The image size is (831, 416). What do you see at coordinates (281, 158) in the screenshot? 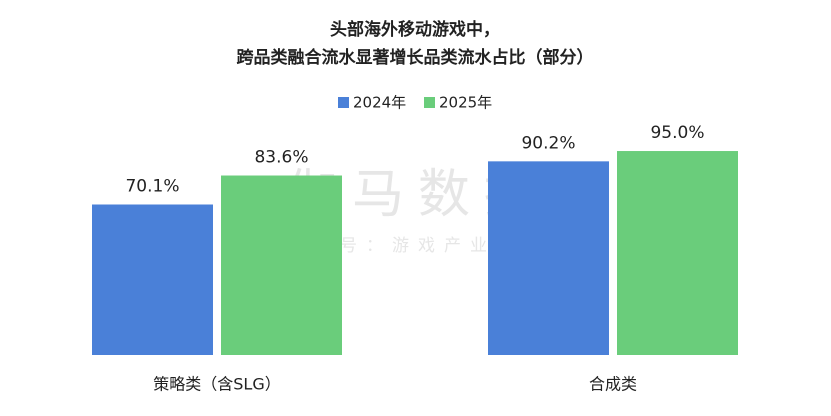
I see `data-label: 83.6%` at bounding box center [281, 158].